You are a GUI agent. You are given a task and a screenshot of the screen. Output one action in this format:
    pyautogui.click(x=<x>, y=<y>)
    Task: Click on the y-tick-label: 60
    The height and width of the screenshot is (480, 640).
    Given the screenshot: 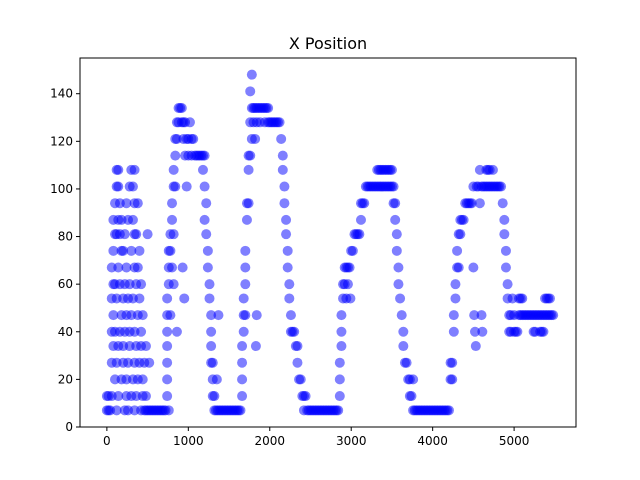 What is the action you would take?
    pyautogui.click(x=65, y=284)
    